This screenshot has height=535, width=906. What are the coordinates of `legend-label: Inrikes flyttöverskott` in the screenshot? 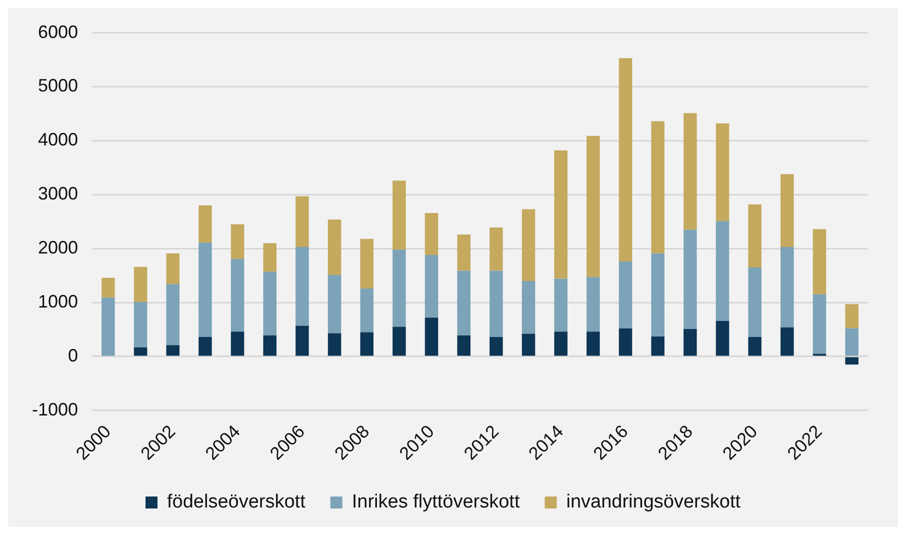 It's located at (436, 502).